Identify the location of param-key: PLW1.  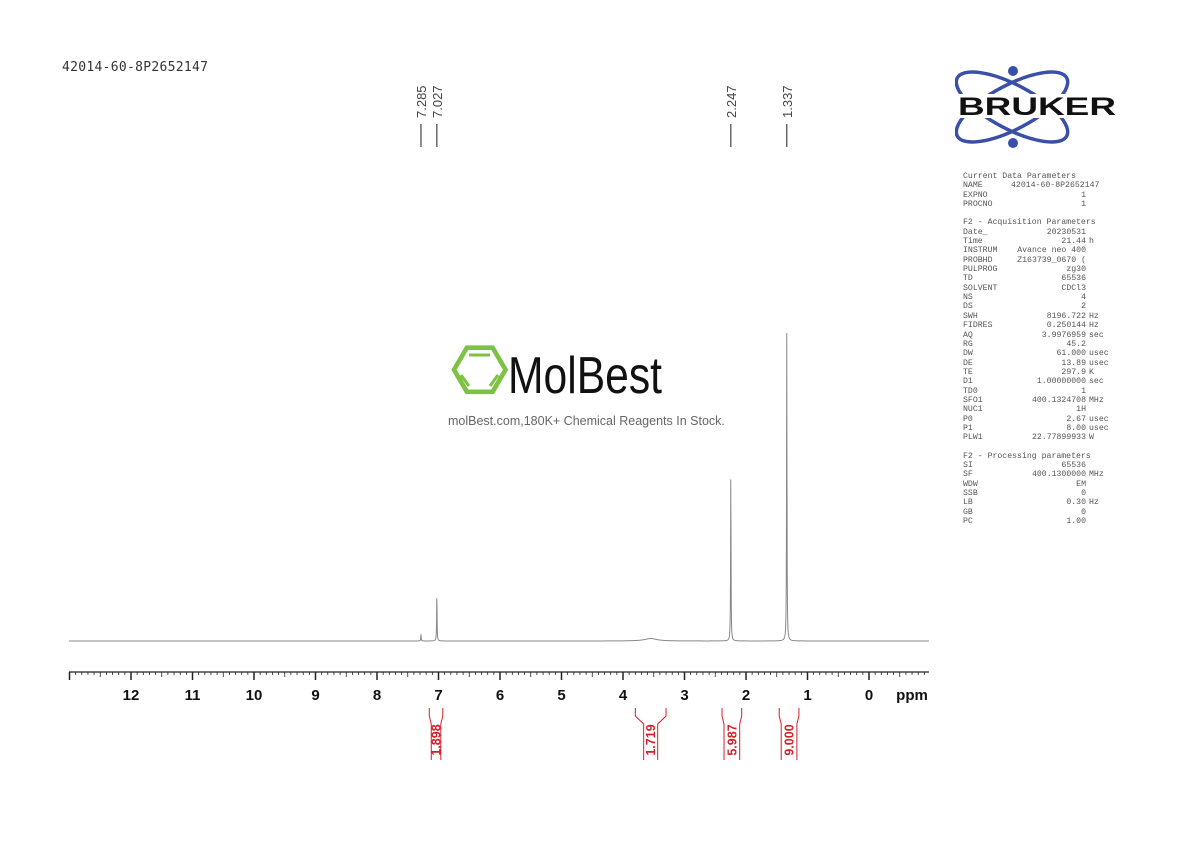
(973, 438).